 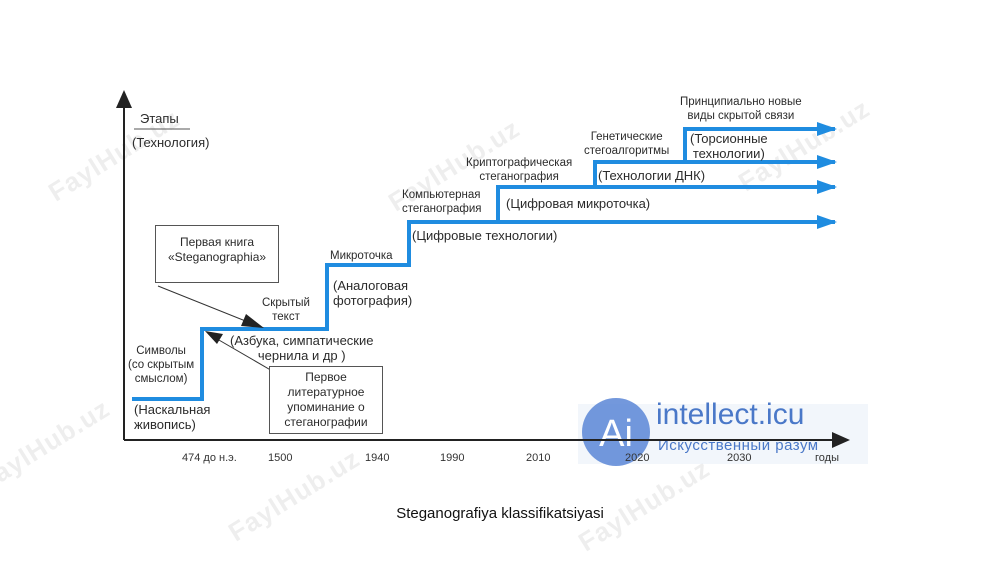 I want to click on stage-7-title: Принципиально новые виды скрытой связи, so click(x=741, y=109).